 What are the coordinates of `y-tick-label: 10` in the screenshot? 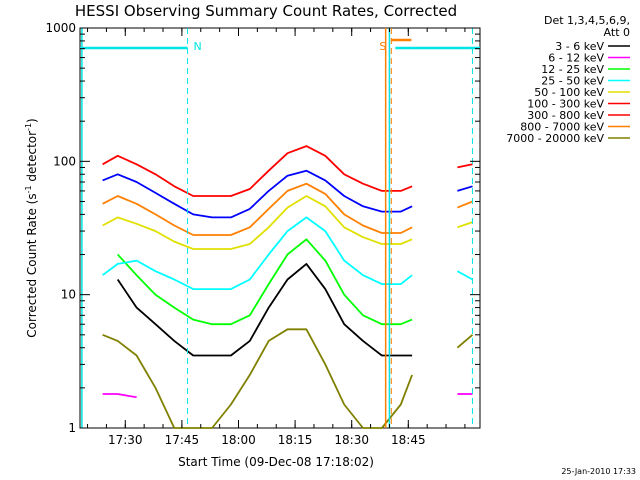 It's located at (68, 295).